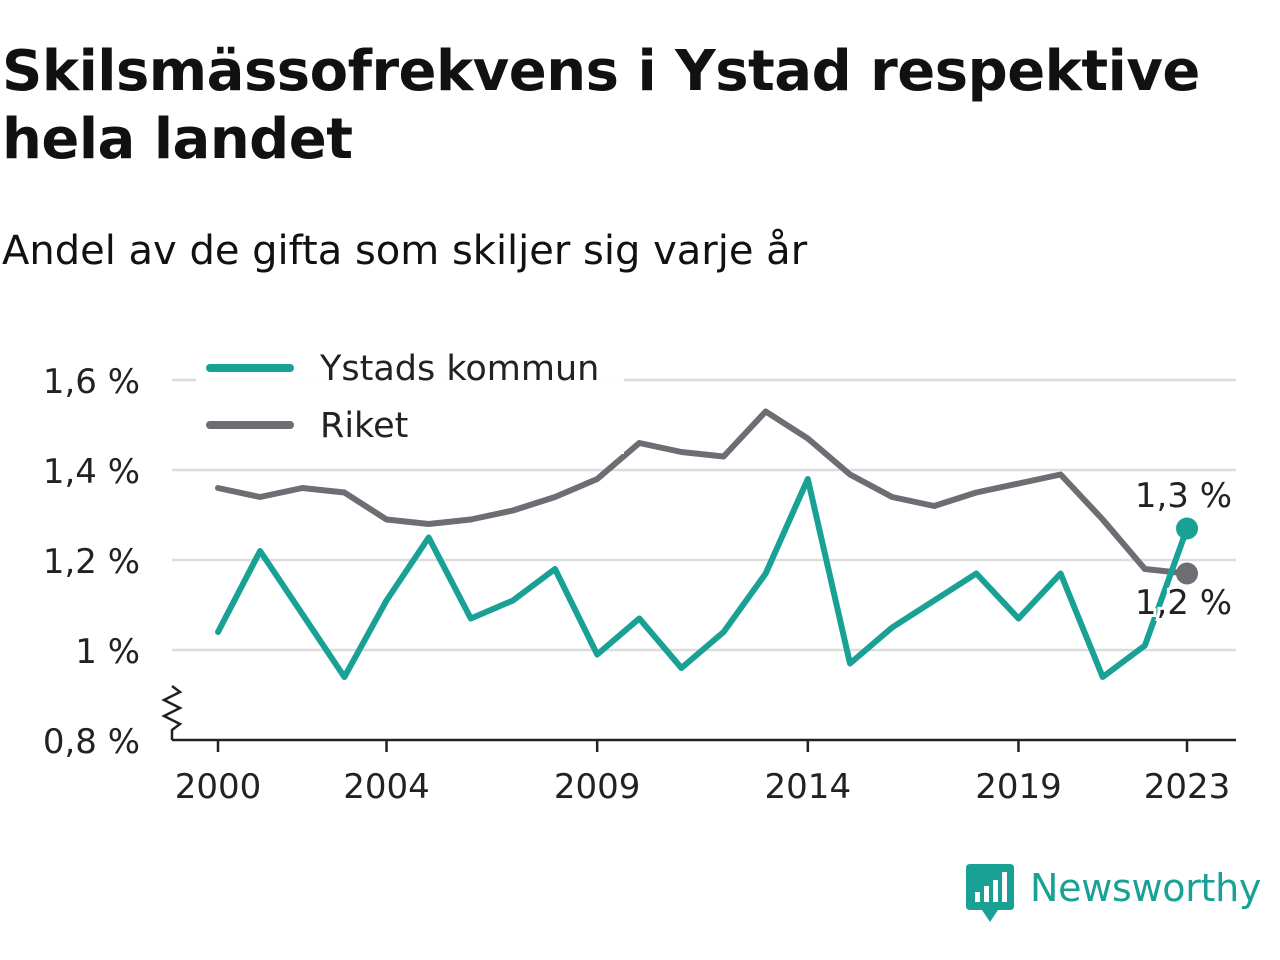 The image size is (1280, 960). I want to click on y-tick-label: 1,2 %, so click(91, 562).